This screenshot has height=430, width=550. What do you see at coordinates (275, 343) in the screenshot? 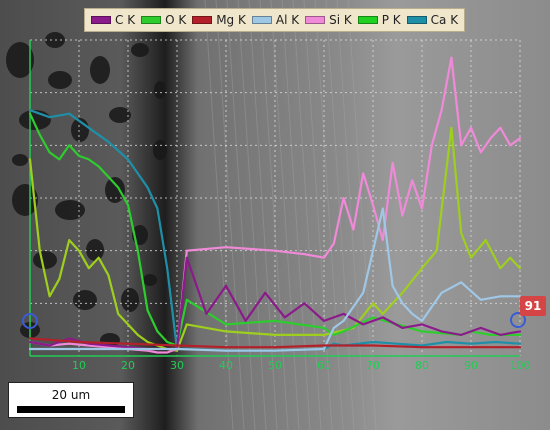
I see `series-line` at bounding box center [275, 343].